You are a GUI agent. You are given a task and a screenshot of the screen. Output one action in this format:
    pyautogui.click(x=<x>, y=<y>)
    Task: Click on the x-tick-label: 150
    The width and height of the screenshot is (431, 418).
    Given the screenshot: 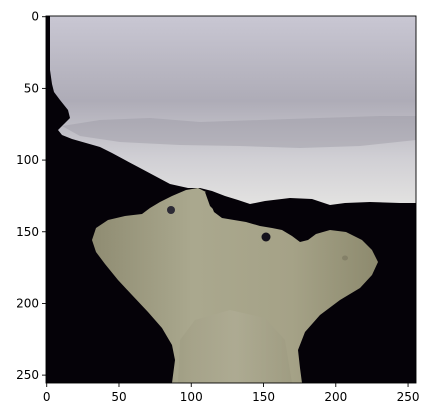 What is the action you would take?
    pyautogui.click(x=263, y=397)
    